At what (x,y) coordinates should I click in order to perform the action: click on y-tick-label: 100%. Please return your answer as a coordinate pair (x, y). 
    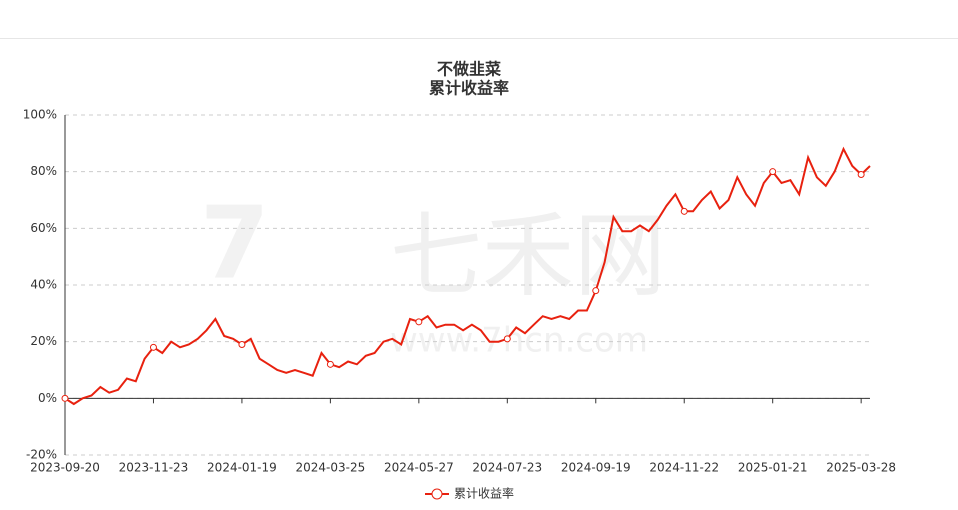
    Looking at the image, I should click on (40, 115).